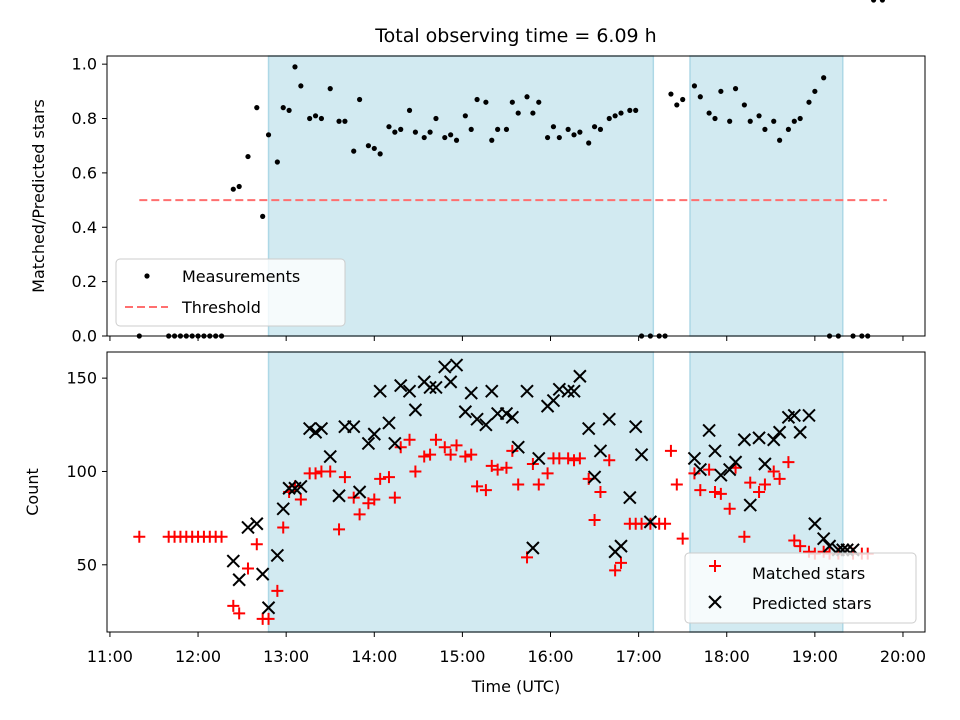 The width and height of the screenshot is (960, 720). What do you see at coordinates (639, 656) in the screenshot?
I see `x-tick-label: 17:00` at bounding box center [639, 656].